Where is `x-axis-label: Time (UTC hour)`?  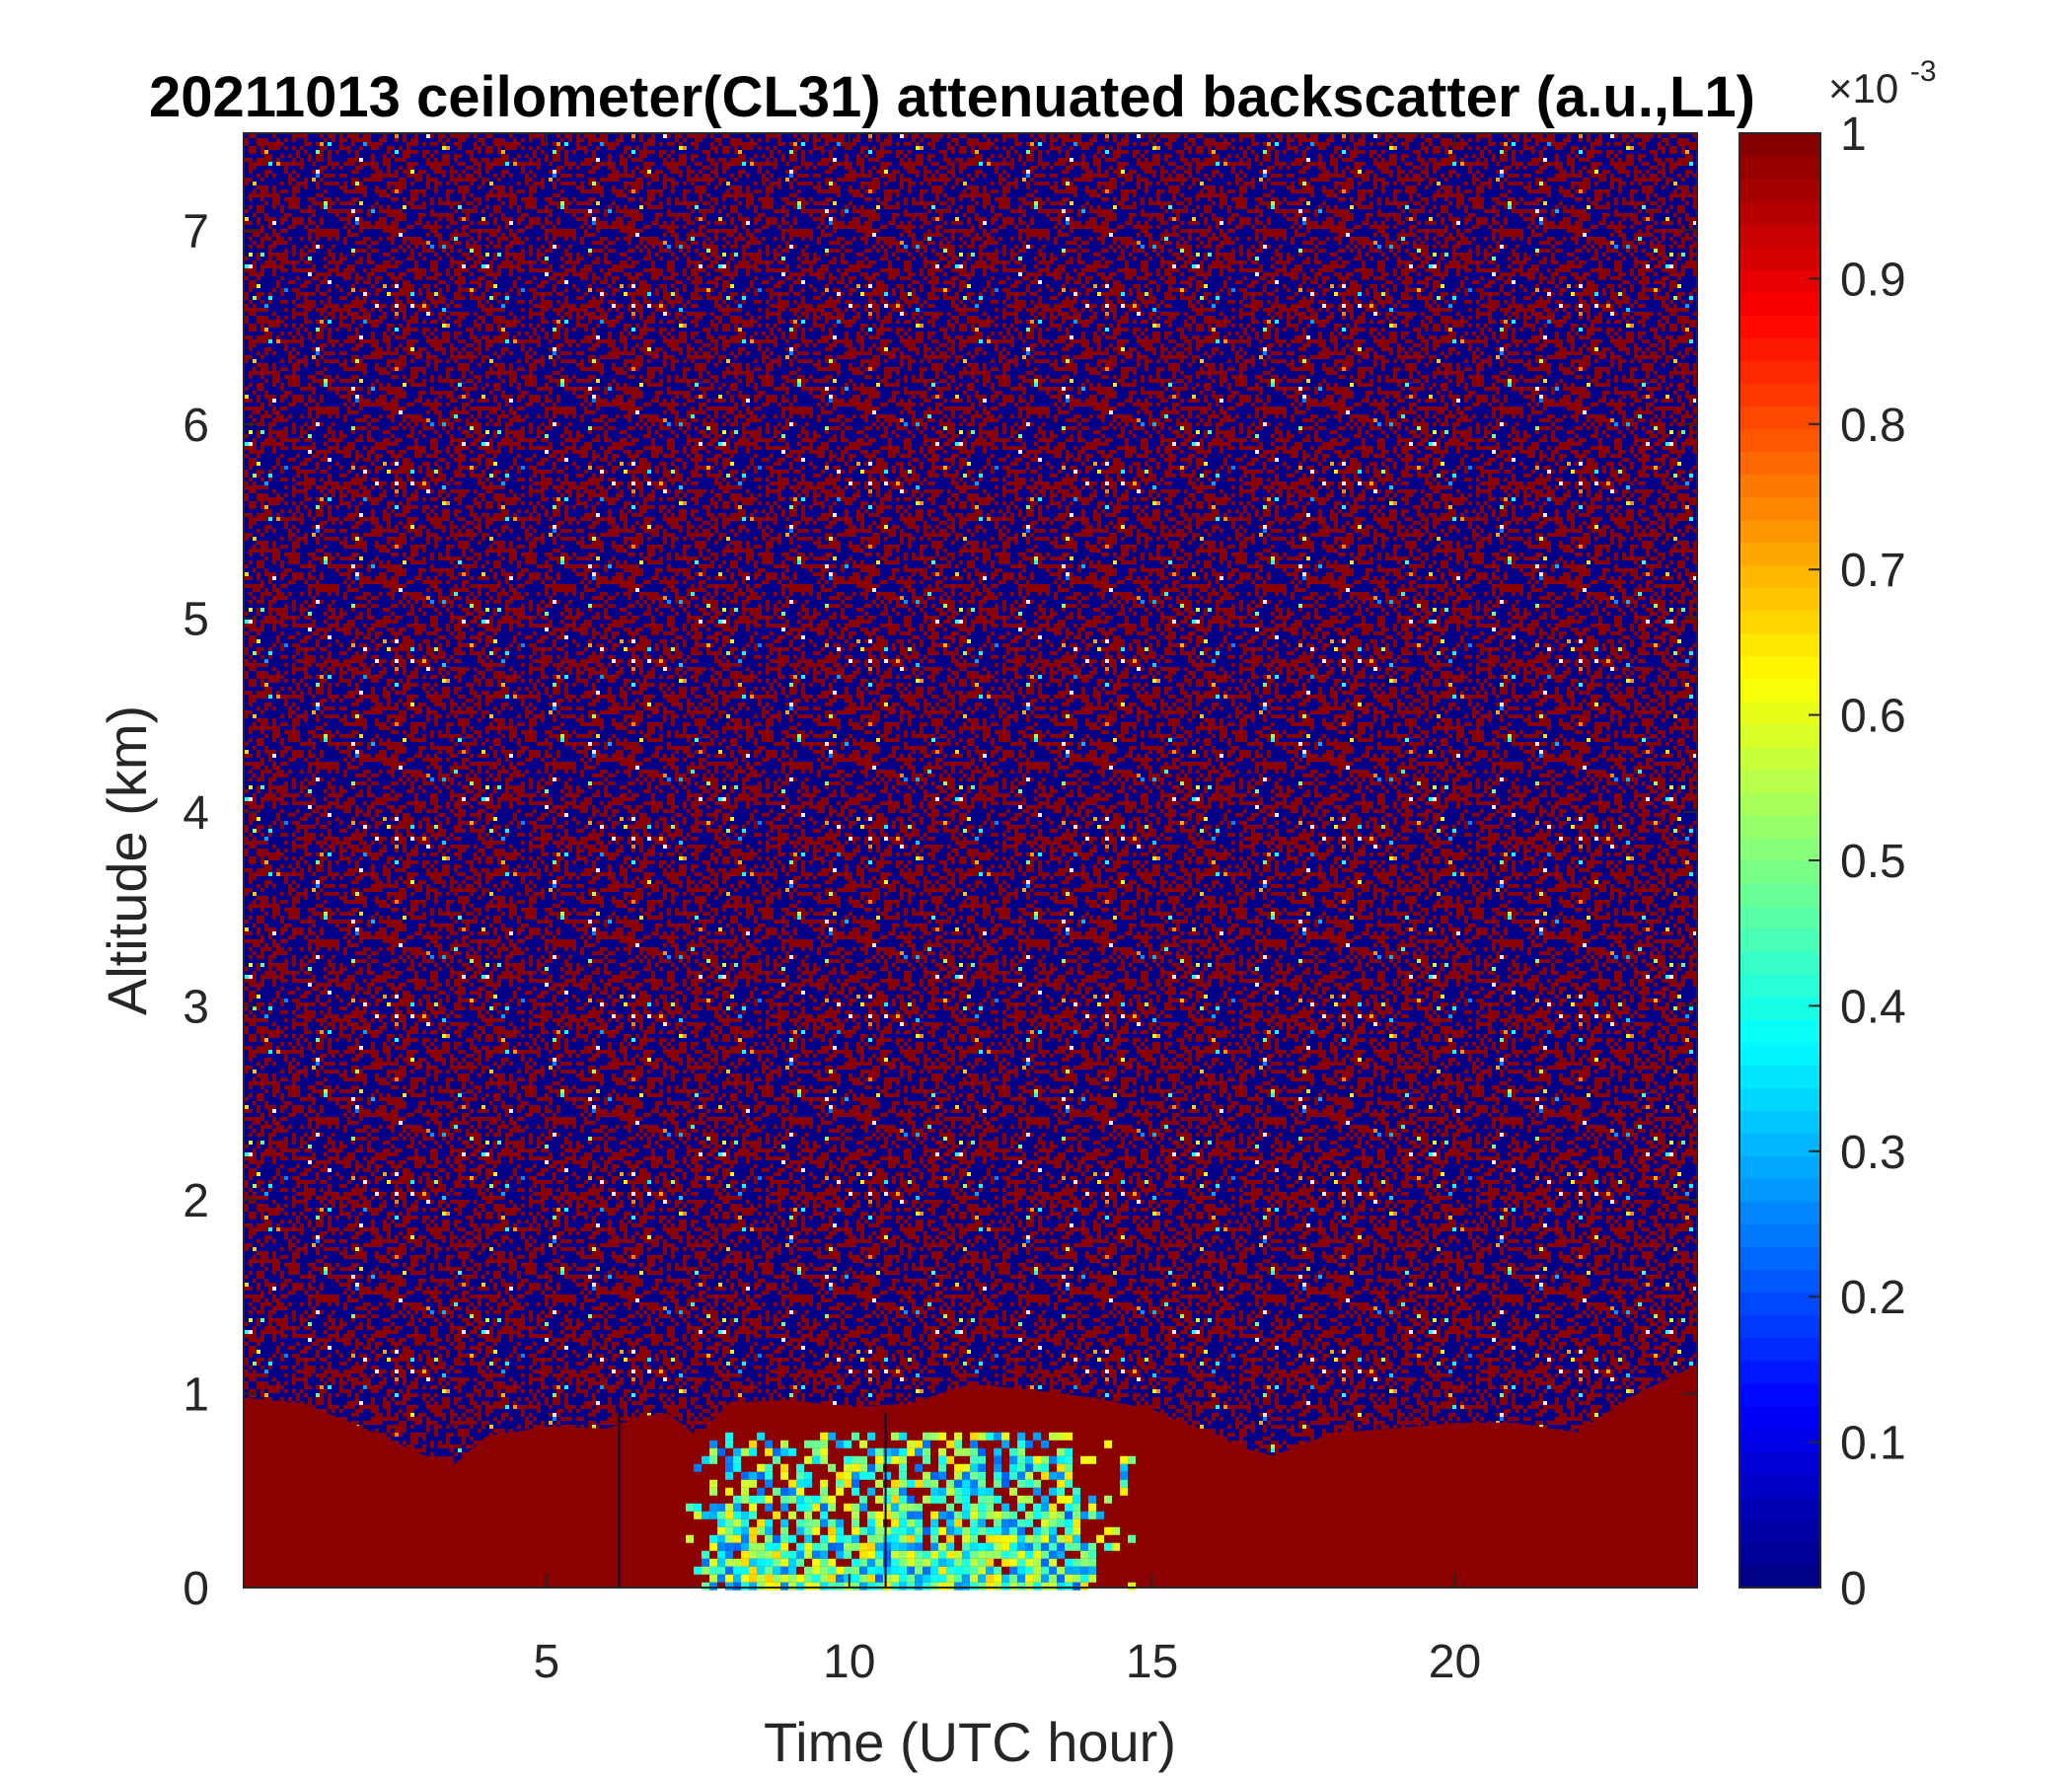 x-axis-label: Time (UTC hour) is located at coordinates (970, 1742).